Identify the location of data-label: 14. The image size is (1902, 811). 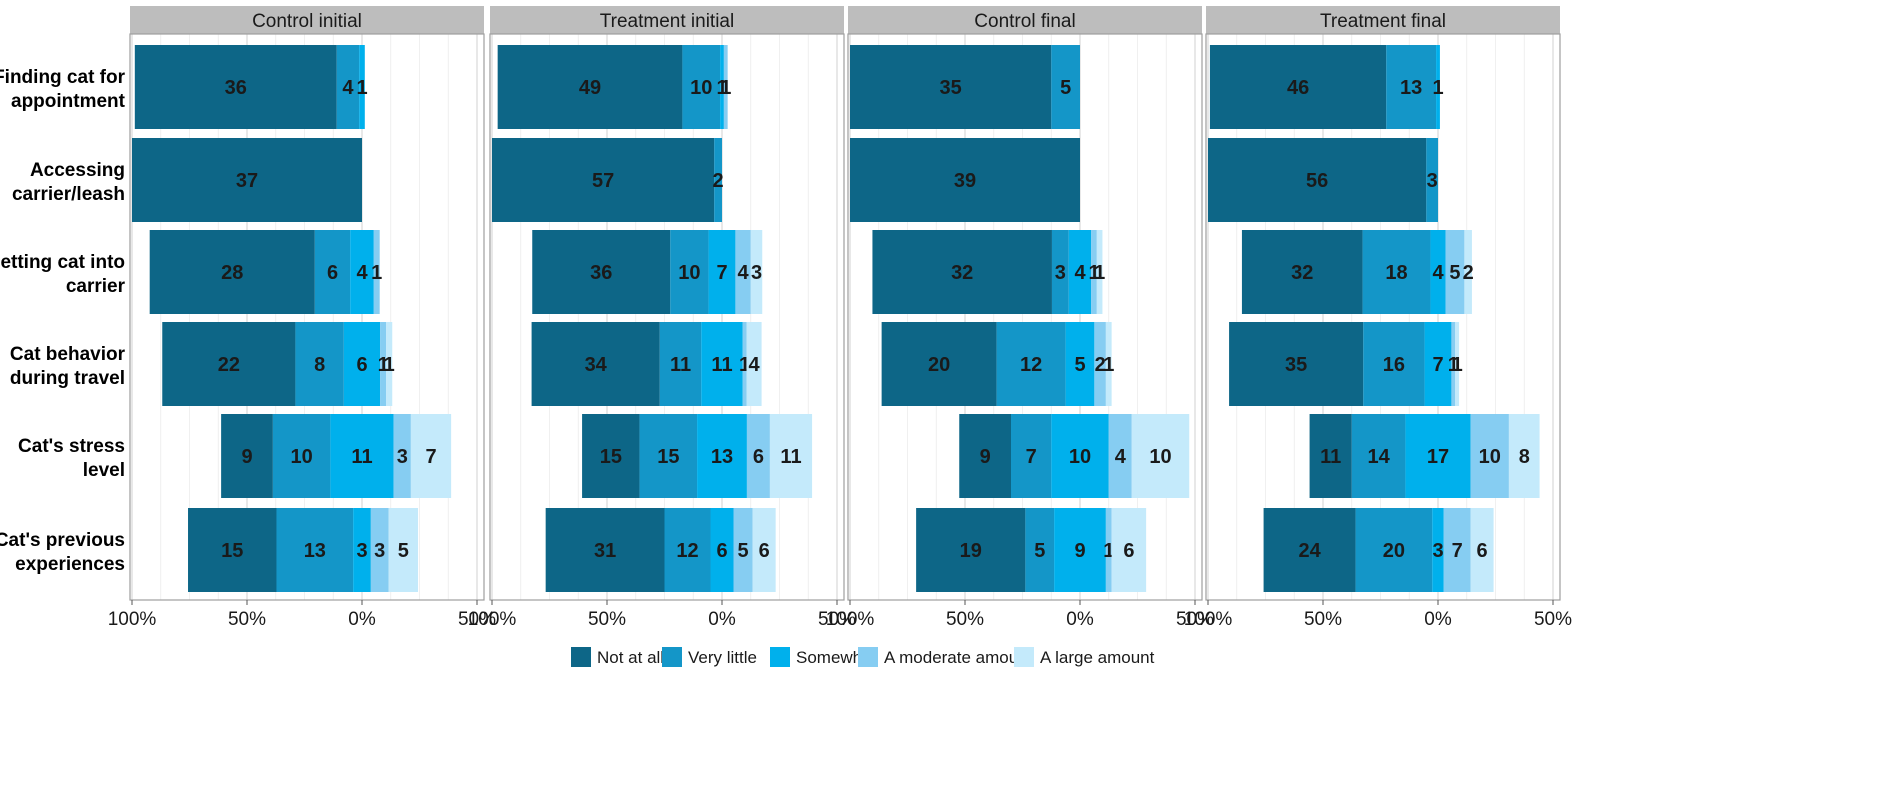
(1378, 457).